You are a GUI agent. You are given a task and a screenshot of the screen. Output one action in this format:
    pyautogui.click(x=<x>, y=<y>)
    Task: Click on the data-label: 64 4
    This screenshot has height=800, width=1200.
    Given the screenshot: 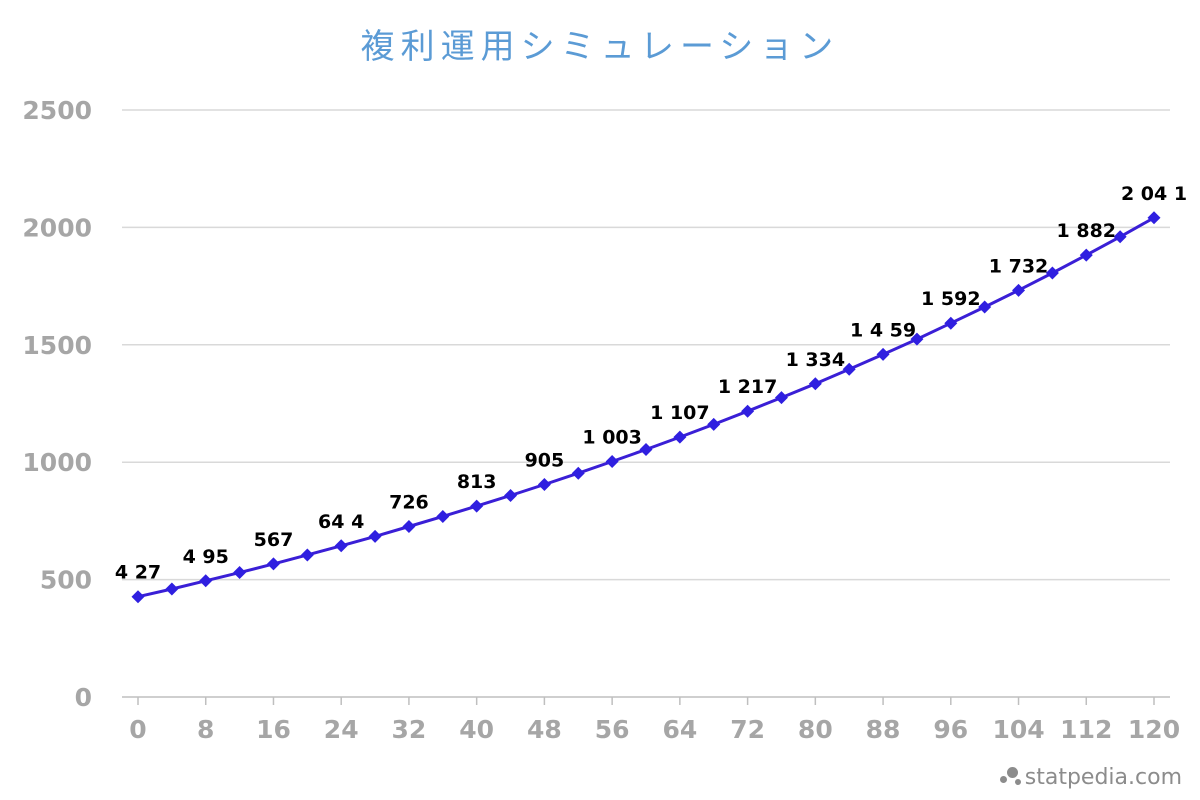 What is the action you would take?
    pyautogui.click(x=341, y=522)
    